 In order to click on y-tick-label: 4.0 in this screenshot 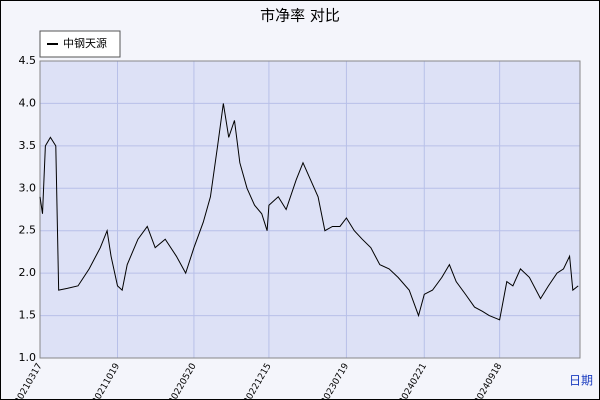, I will do `click(28, 102)`.